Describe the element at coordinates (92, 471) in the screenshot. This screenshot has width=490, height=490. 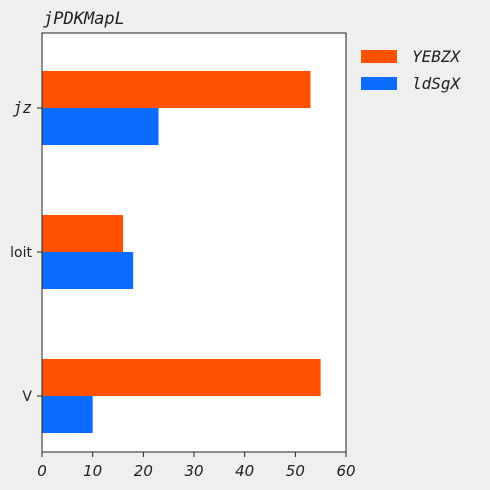
I see `x-tick-label: 10` at that location.